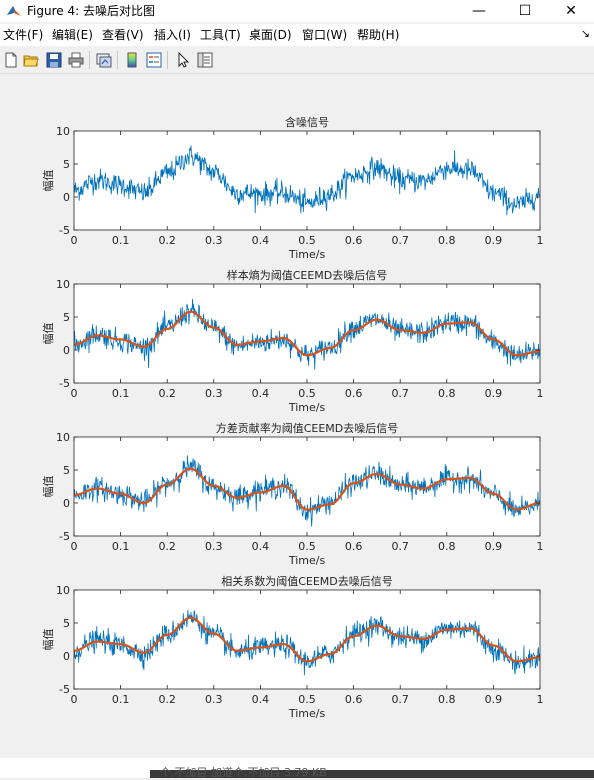 The height and width of the screenshot is (780, 594). I want to click on subplot-title: 相关系数为阈值CEEMD去噪后信号, so click(307, 581).